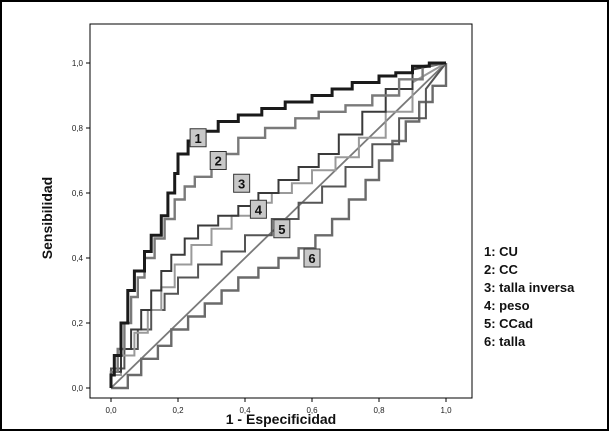 This screenshot has height=431, width=609. Describe the element at coordinates (281, 419) in the screenshot. I see `x-axis-label: 1 - Especificidad` at that location.